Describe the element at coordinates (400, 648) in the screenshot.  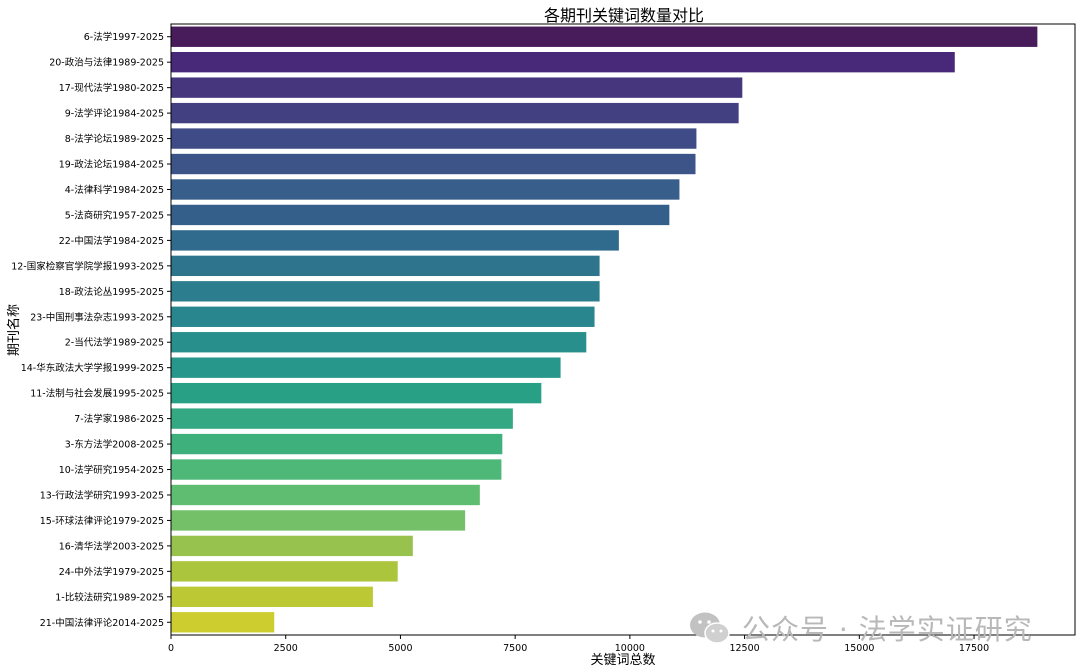
I see `x-tick-label: 5000` at that location.